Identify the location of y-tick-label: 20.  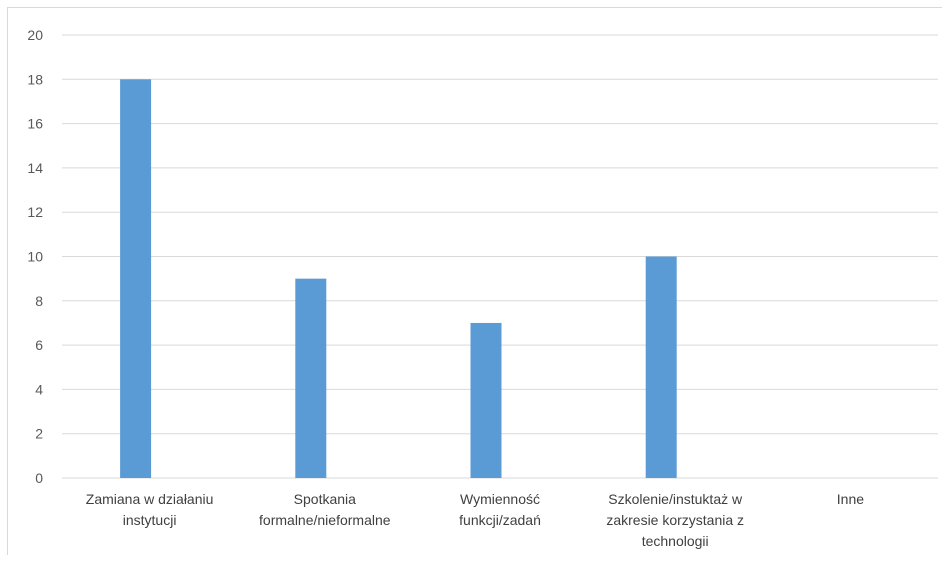
(35, 35).